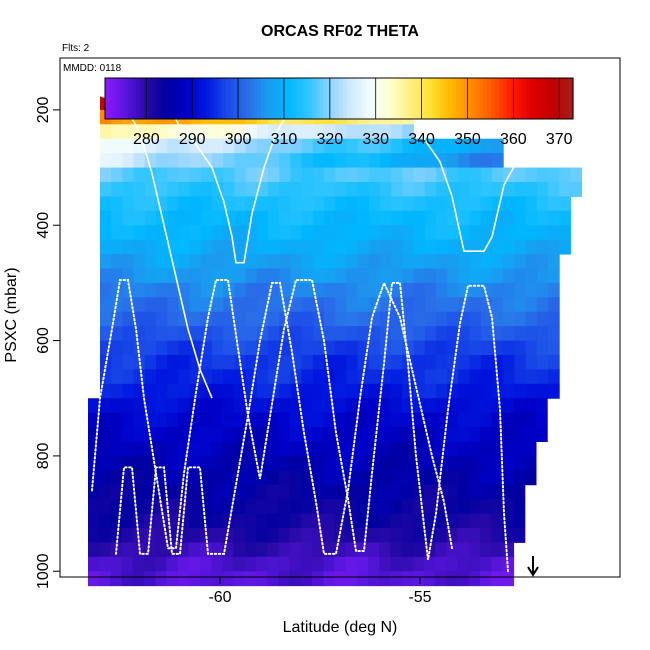 This screenshot has height=650, width=650. I want to click on colorbar-tick-label: 340, so click(421, 139).